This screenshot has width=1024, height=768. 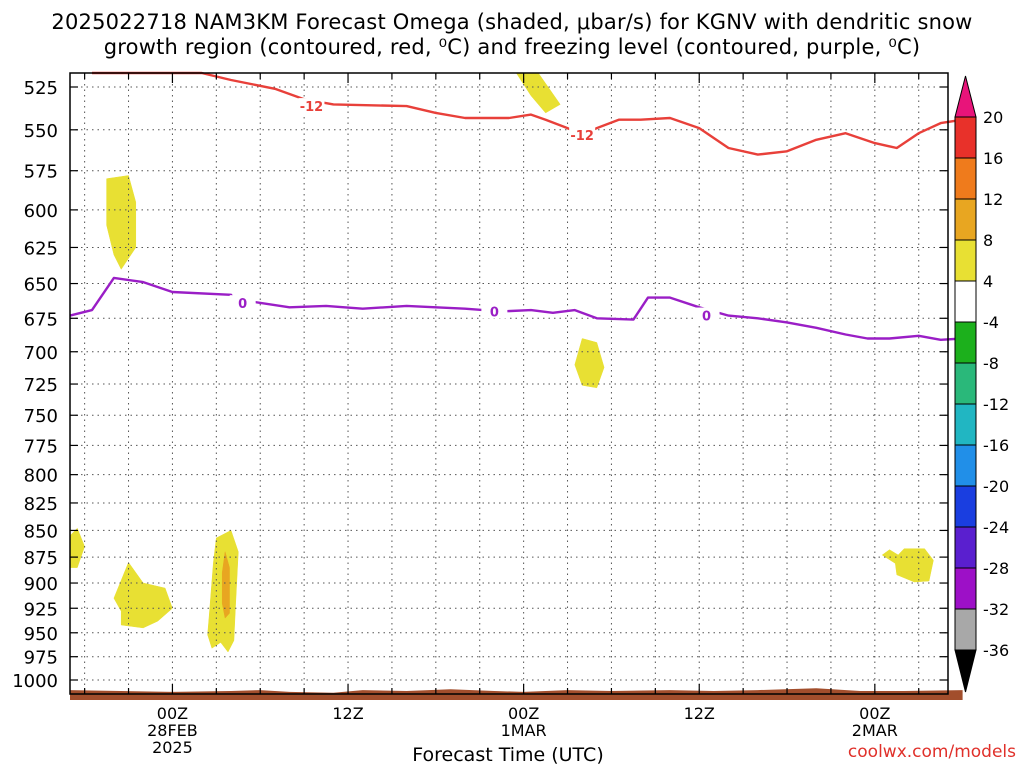 I want to click on x-axis-title: Forecast Time (UTC), so click(x=512, y=755).